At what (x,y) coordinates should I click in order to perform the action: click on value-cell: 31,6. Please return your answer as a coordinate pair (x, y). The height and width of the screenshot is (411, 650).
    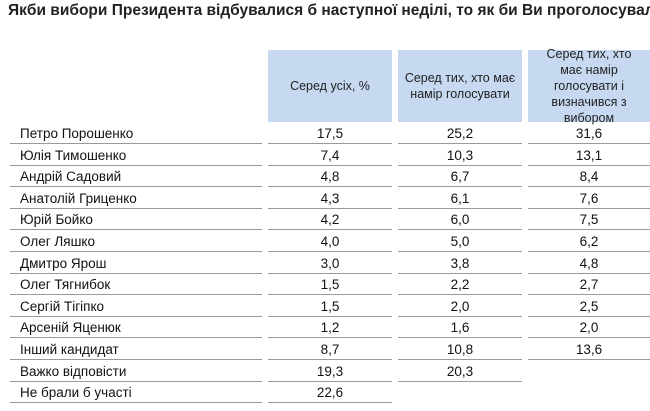
    Looking at the image, I should click on (589, 133).